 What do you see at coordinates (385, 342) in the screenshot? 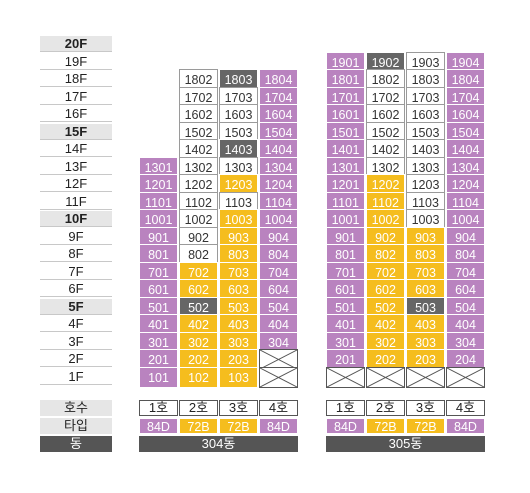
I see `unit-cell-302: 302` at bounding box center [385, 342].